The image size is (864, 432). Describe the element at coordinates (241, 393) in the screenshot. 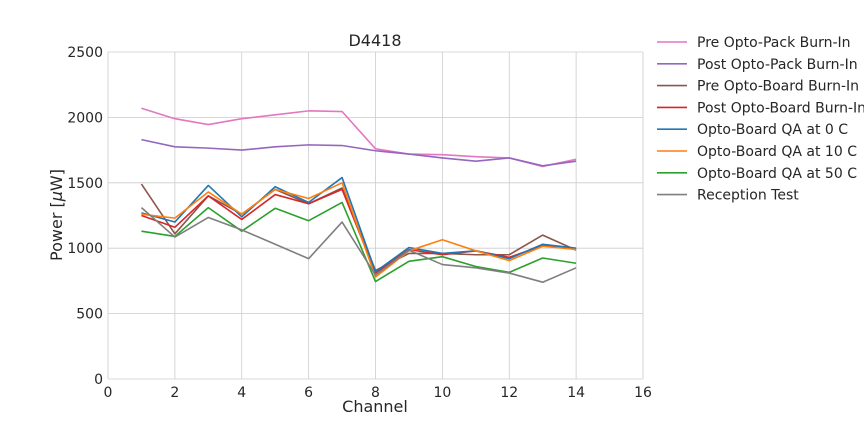

I see `x-tick-label: 4` at that location.